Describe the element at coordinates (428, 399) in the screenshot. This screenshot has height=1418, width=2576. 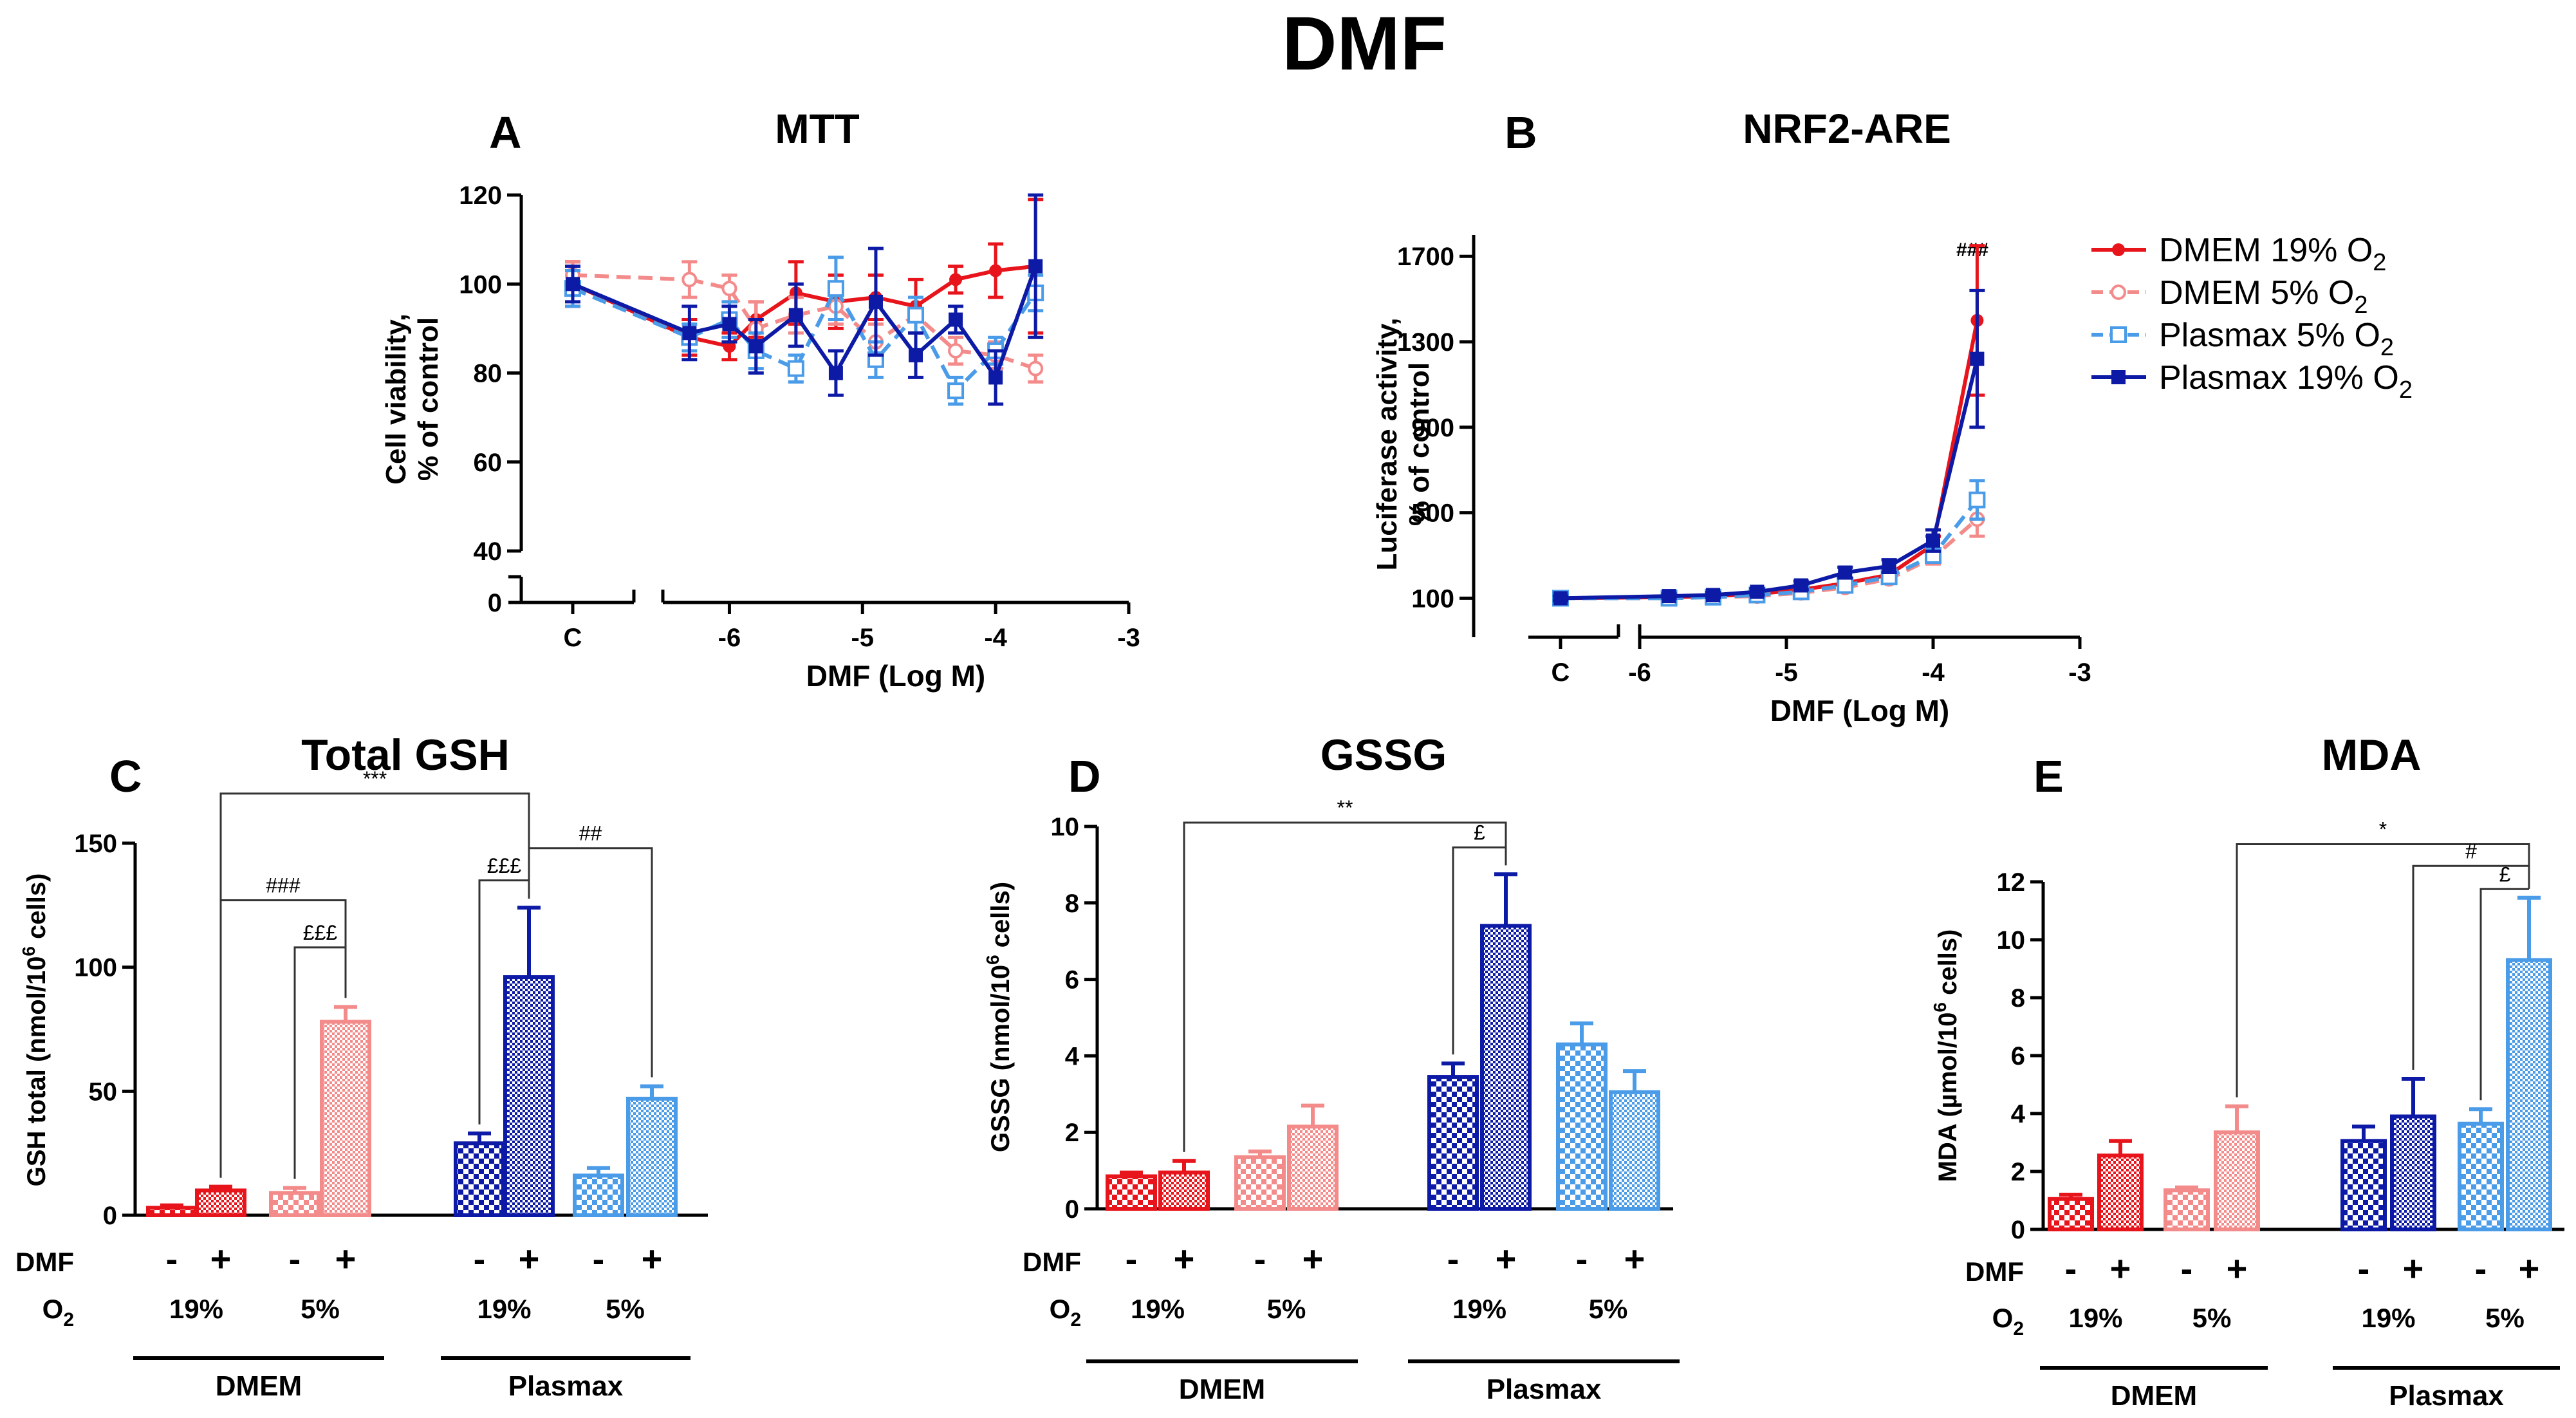
I see `y-axis-label-line: % of control` at that location.